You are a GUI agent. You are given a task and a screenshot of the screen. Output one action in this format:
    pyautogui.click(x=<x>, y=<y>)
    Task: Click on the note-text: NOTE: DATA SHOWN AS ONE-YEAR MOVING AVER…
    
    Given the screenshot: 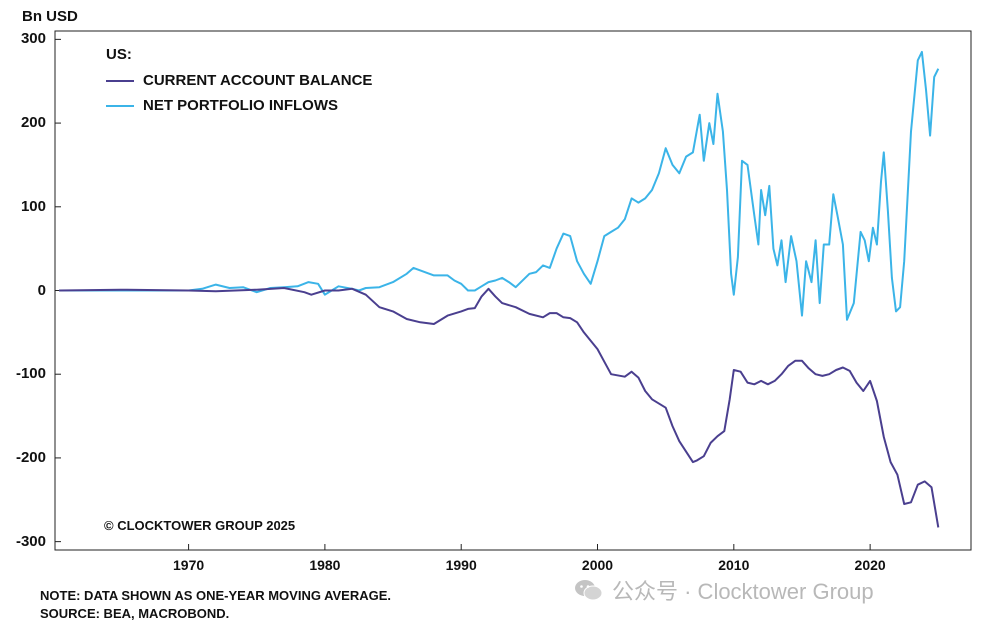 What is the action you would take?
    pyautogui.click(x=216, y=595)
    